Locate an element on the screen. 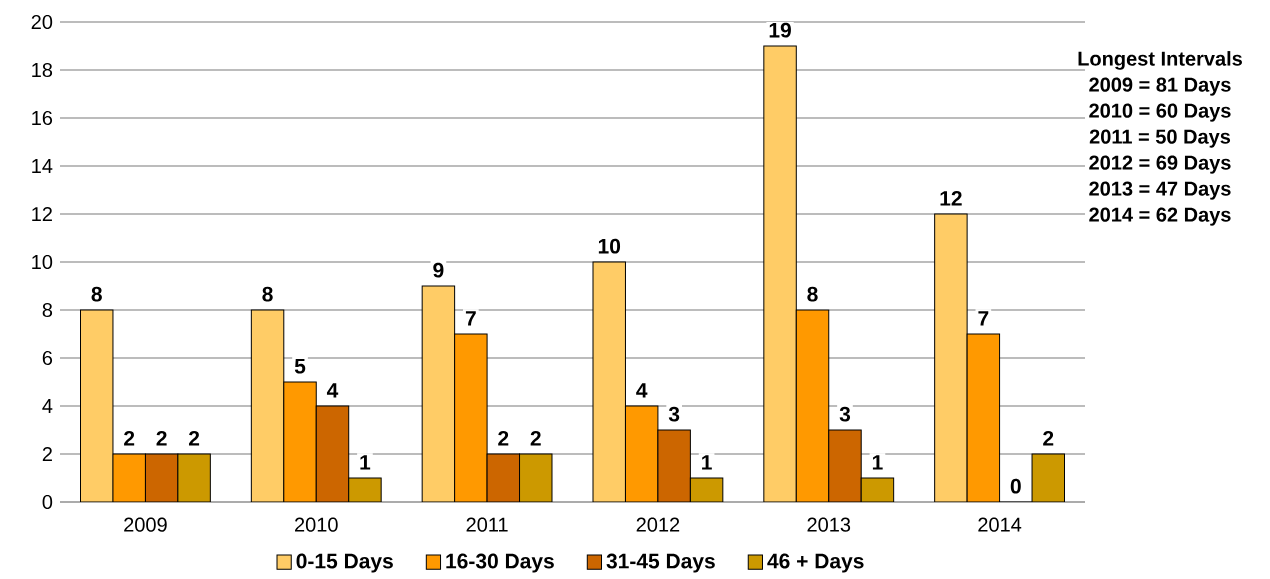 This screenshot has width=1270, height=579. text: 2012 = 69 Days is located at coordinates (1160, 164).